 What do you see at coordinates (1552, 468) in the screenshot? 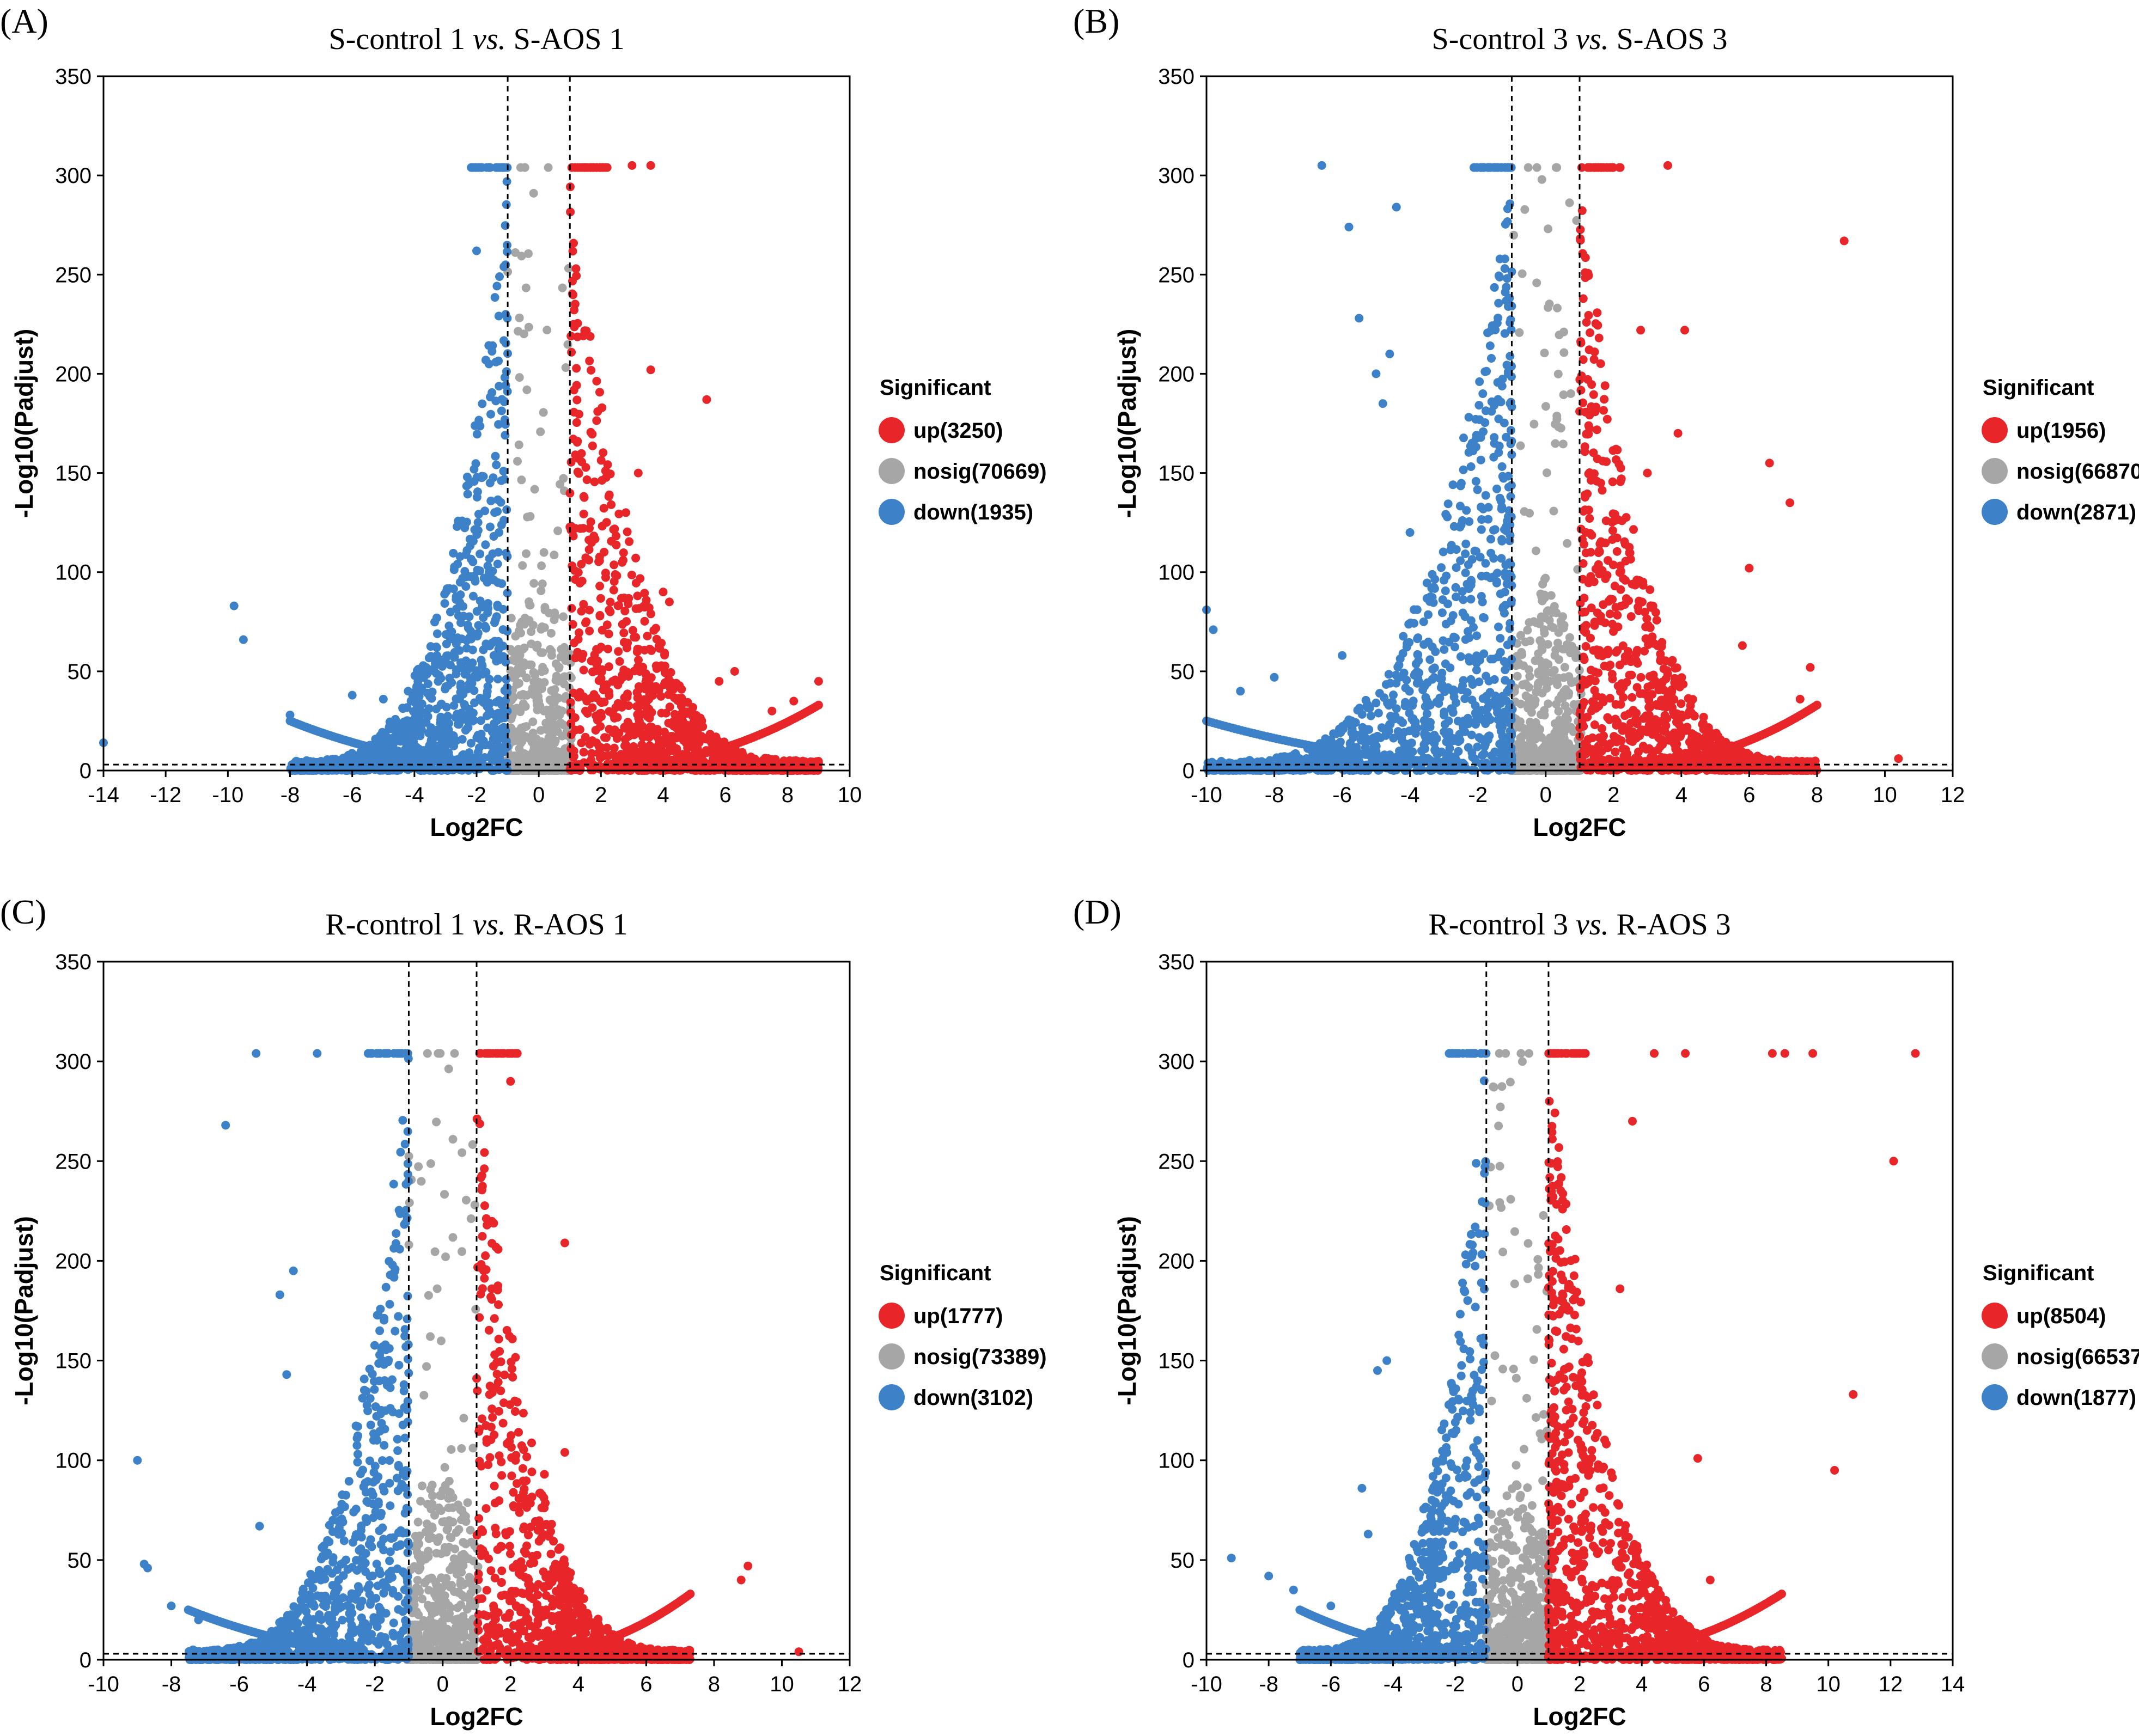
I see `data-points` at bounding box center [1552, 468].